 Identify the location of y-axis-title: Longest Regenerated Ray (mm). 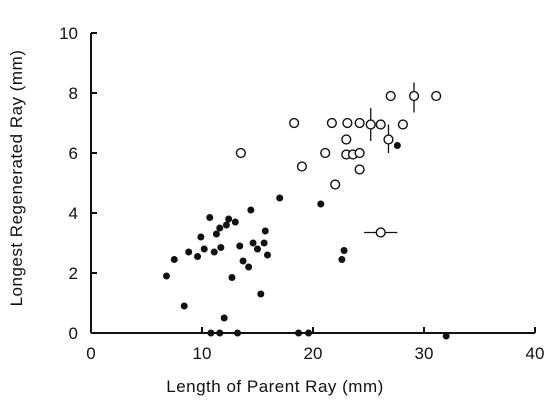
(16, 178).